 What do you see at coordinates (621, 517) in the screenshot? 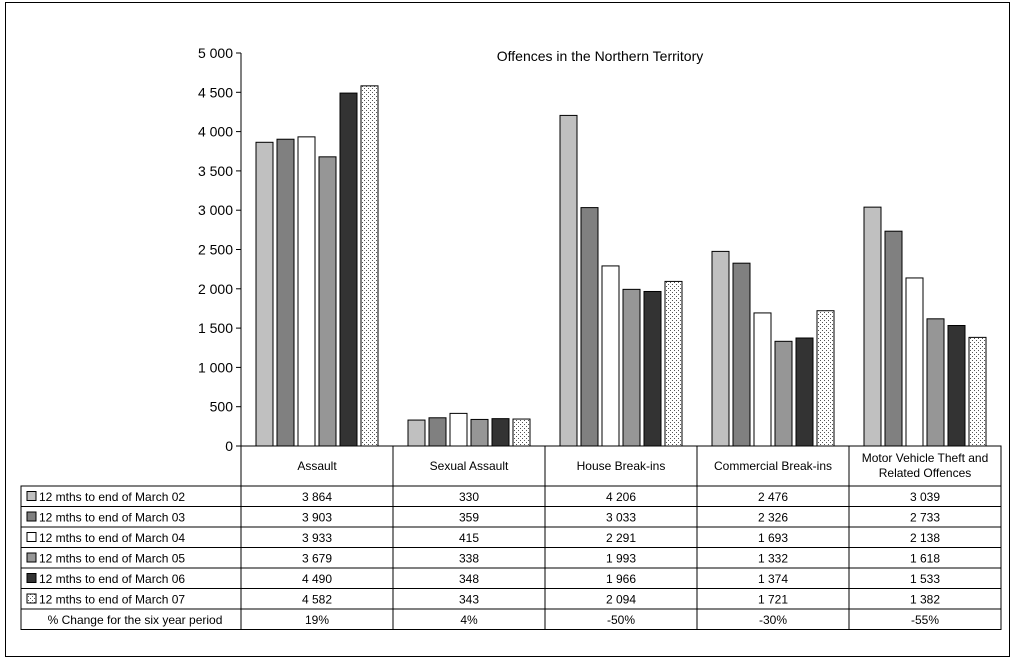
I see `data-label: 3 033` at bounding box center [621, 517].